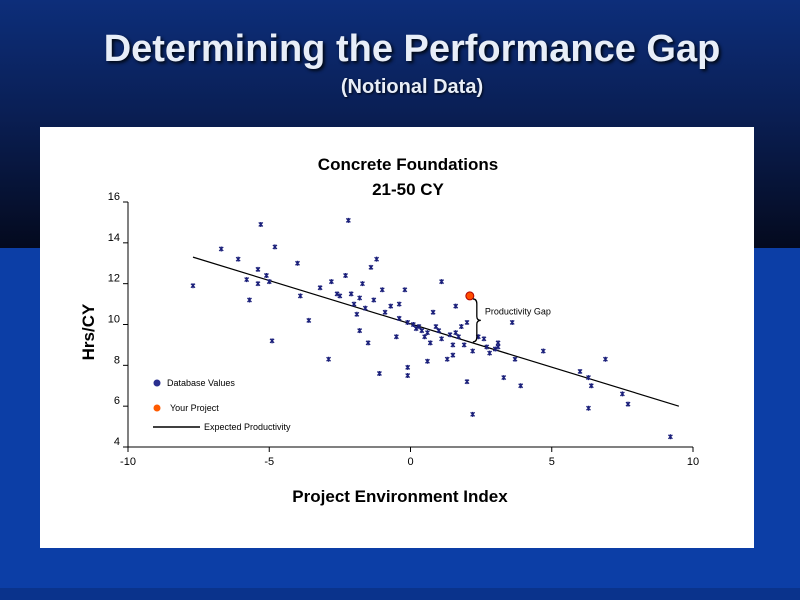 The width and height of the screenshot is (800, 600). I want to click on y-tick-label: 16, so click(114, 197).